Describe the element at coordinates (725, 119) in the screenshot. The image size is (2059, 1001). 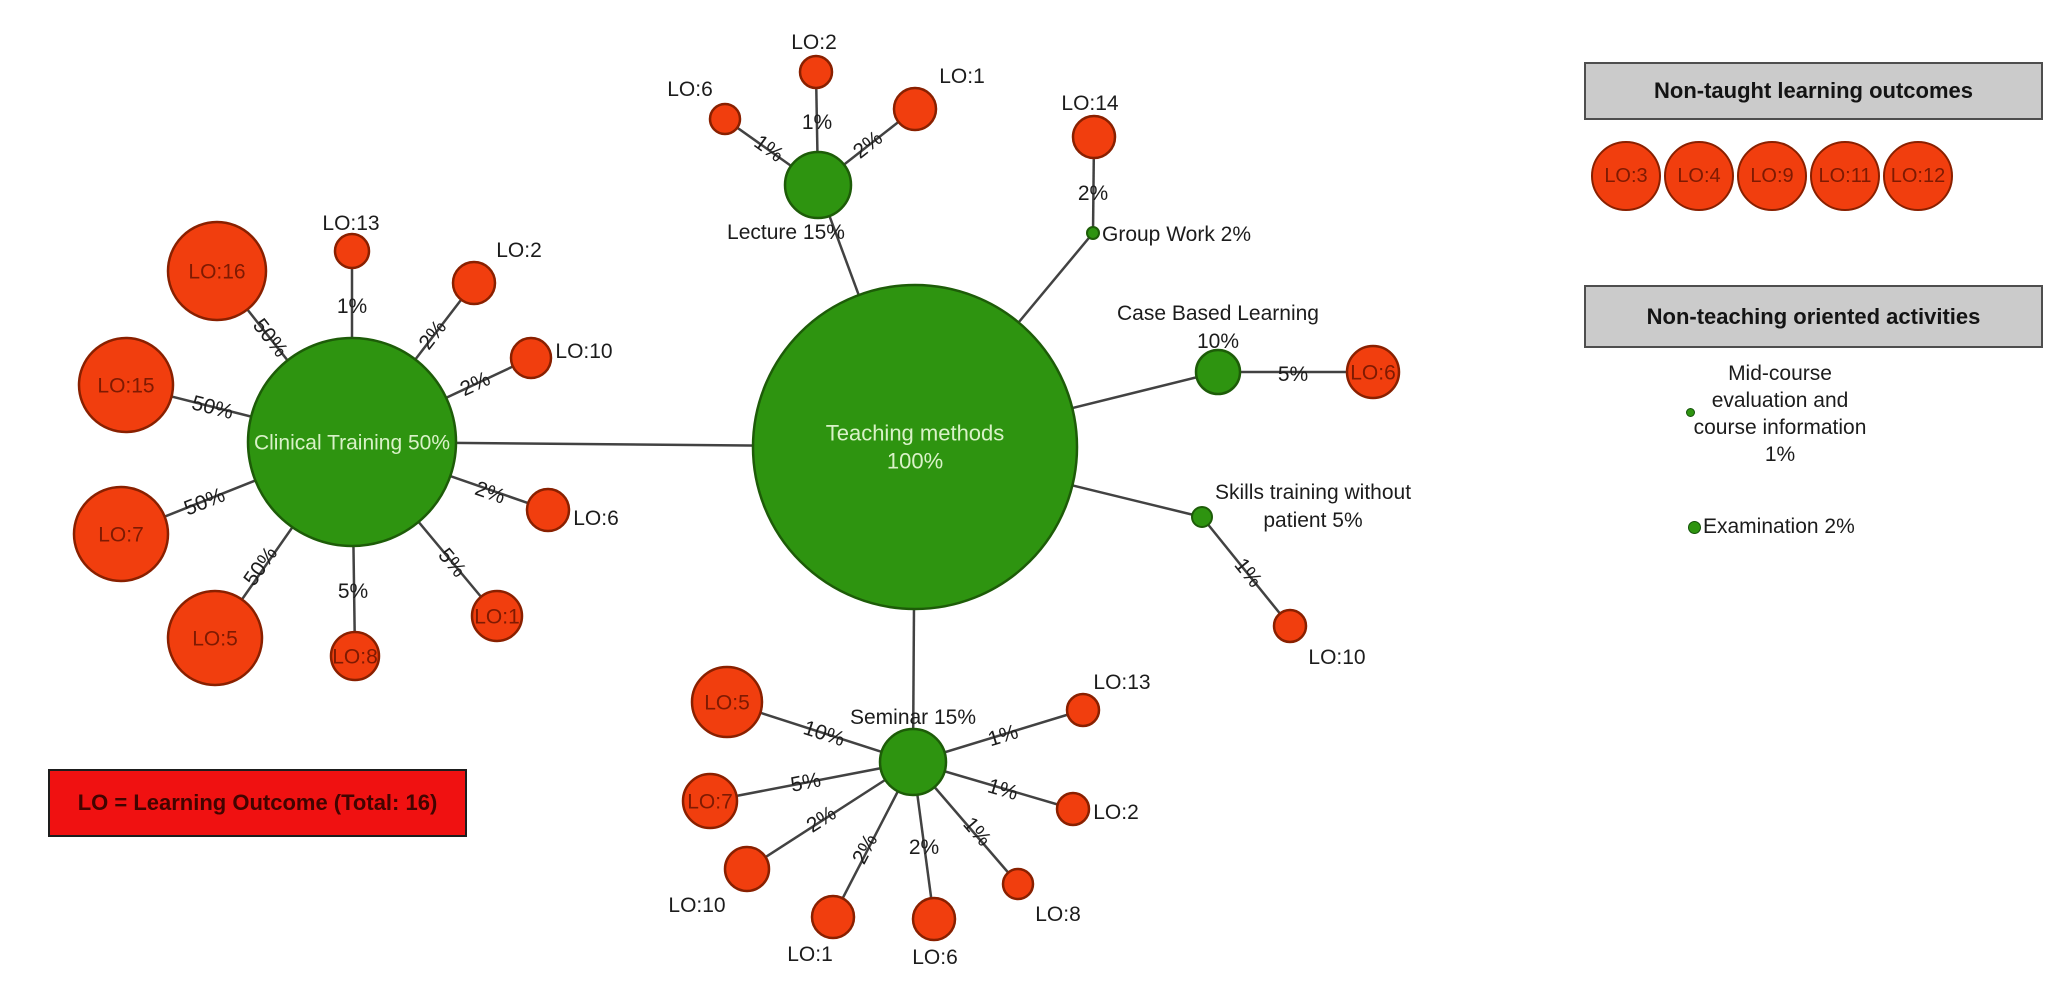
I see `outcome-node-lec_lo6` at that location.